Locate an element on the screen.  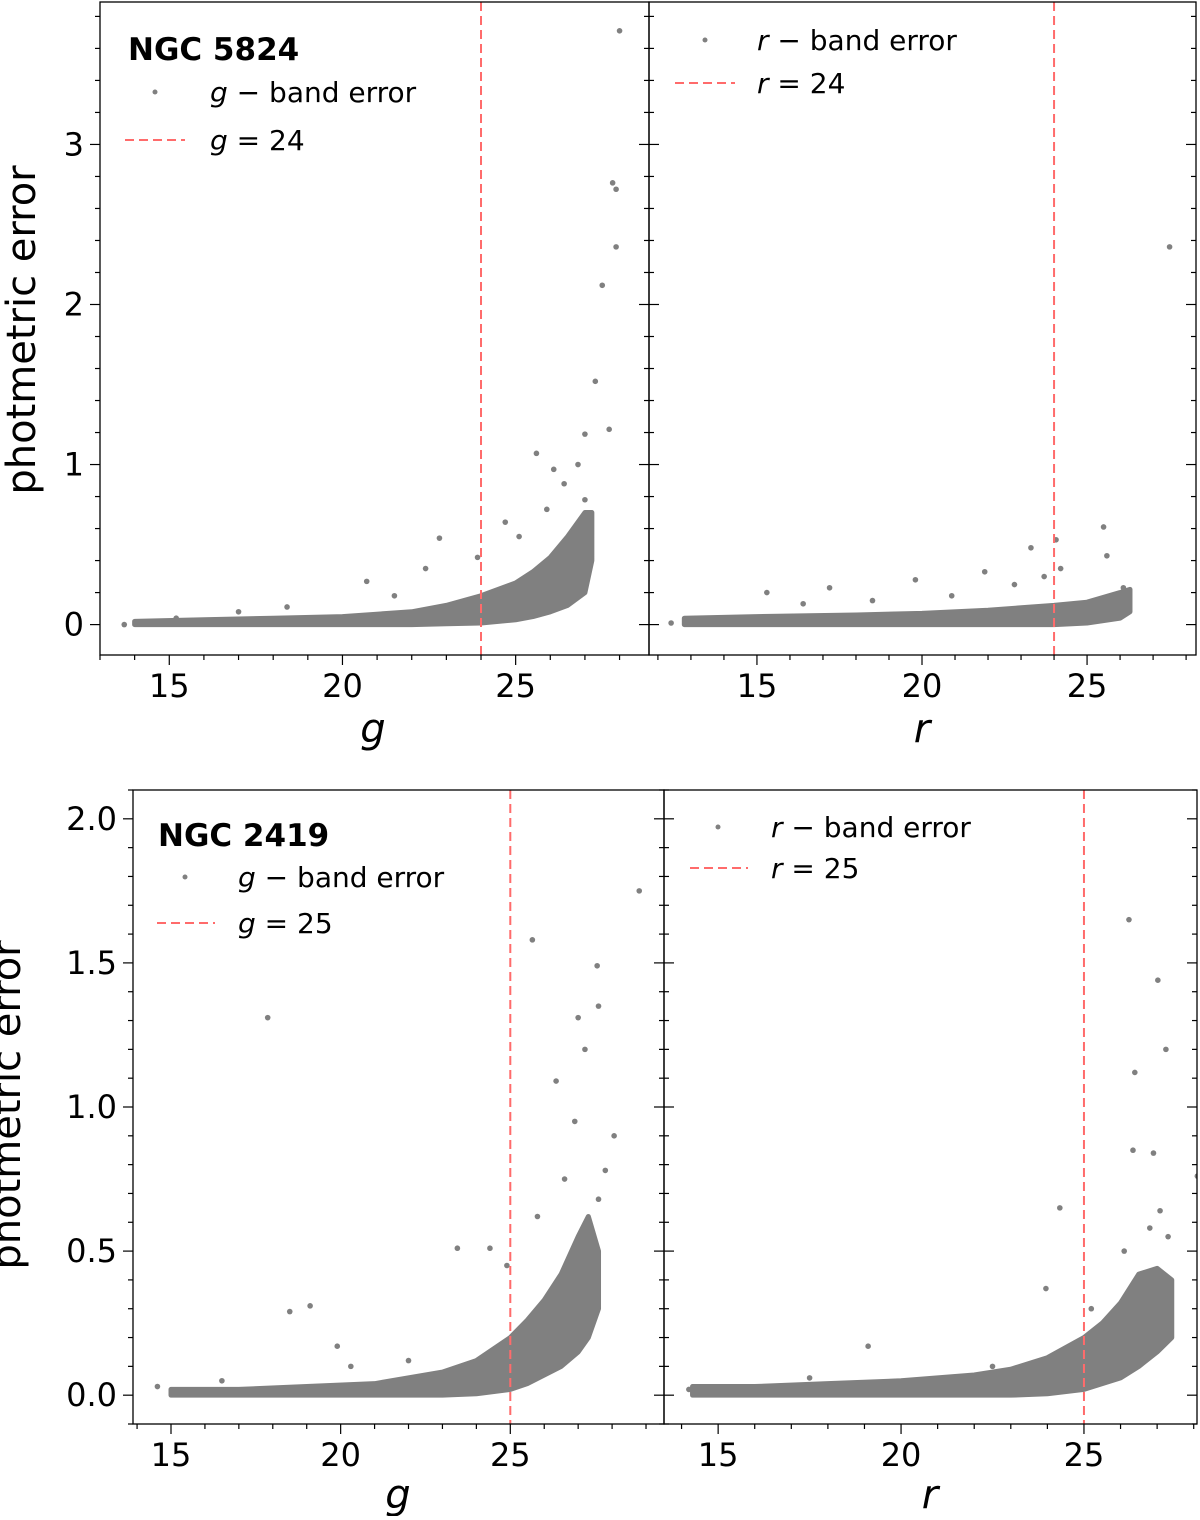
legend-cut-text: = 25 is located at coordinates (821, 868).